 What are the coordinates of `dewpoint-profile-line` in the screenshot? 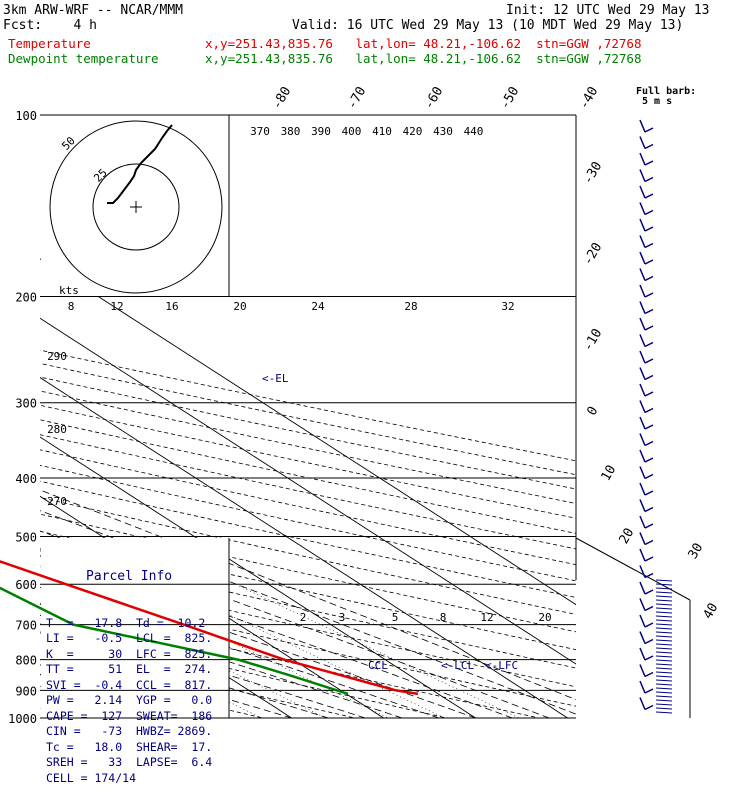 It's located at (174, 641).